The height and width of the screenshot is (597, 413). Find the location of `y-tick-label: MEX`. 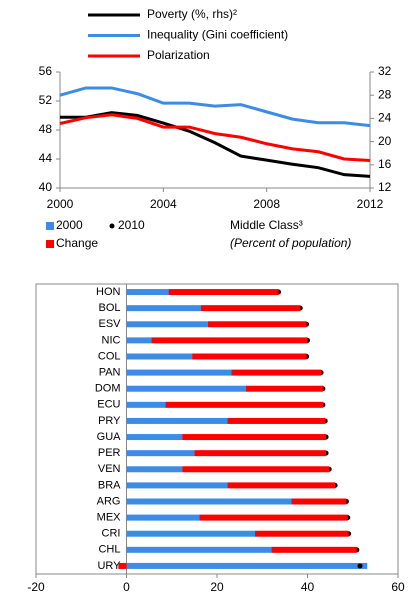

y-tick-label: MEX is located at coordinates (109, 518).